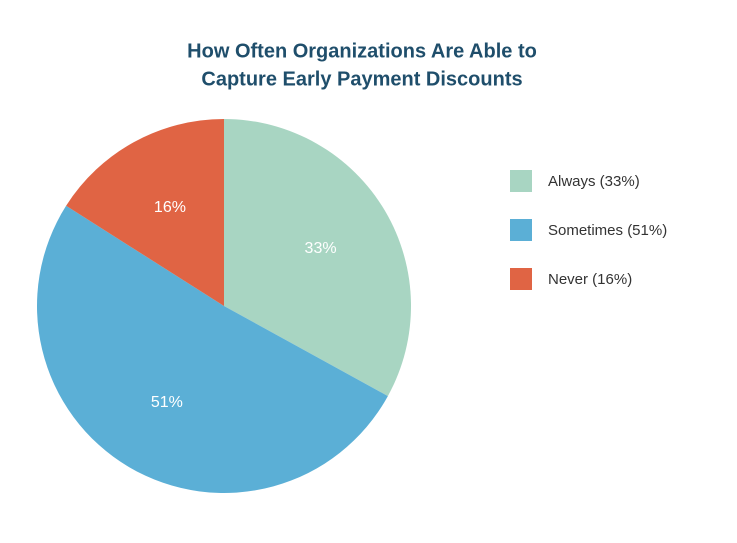 This screenshot has height=543, width=737. Describe the element at coordinates (361, 79) in the screenshot. I see `chart-title: Capture Early Payment Discounts` at that location.